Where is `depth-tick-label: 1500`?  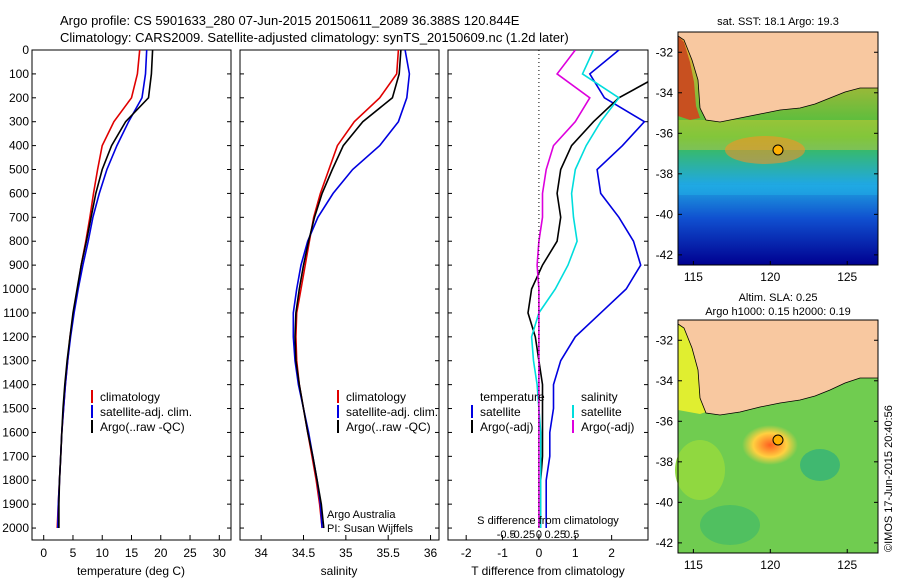 depth-tick-label: 1500 is located at coordinates (15, 409).